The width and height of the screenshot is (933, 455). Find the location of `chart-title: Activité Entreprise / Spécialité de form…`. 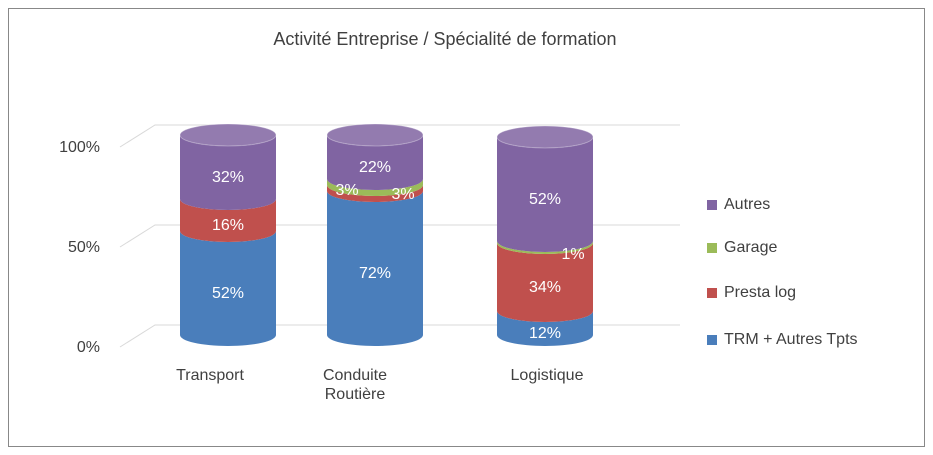

chart-title: Activité Entreprise / Spécialité de form… is located at coordinates (444, 39).